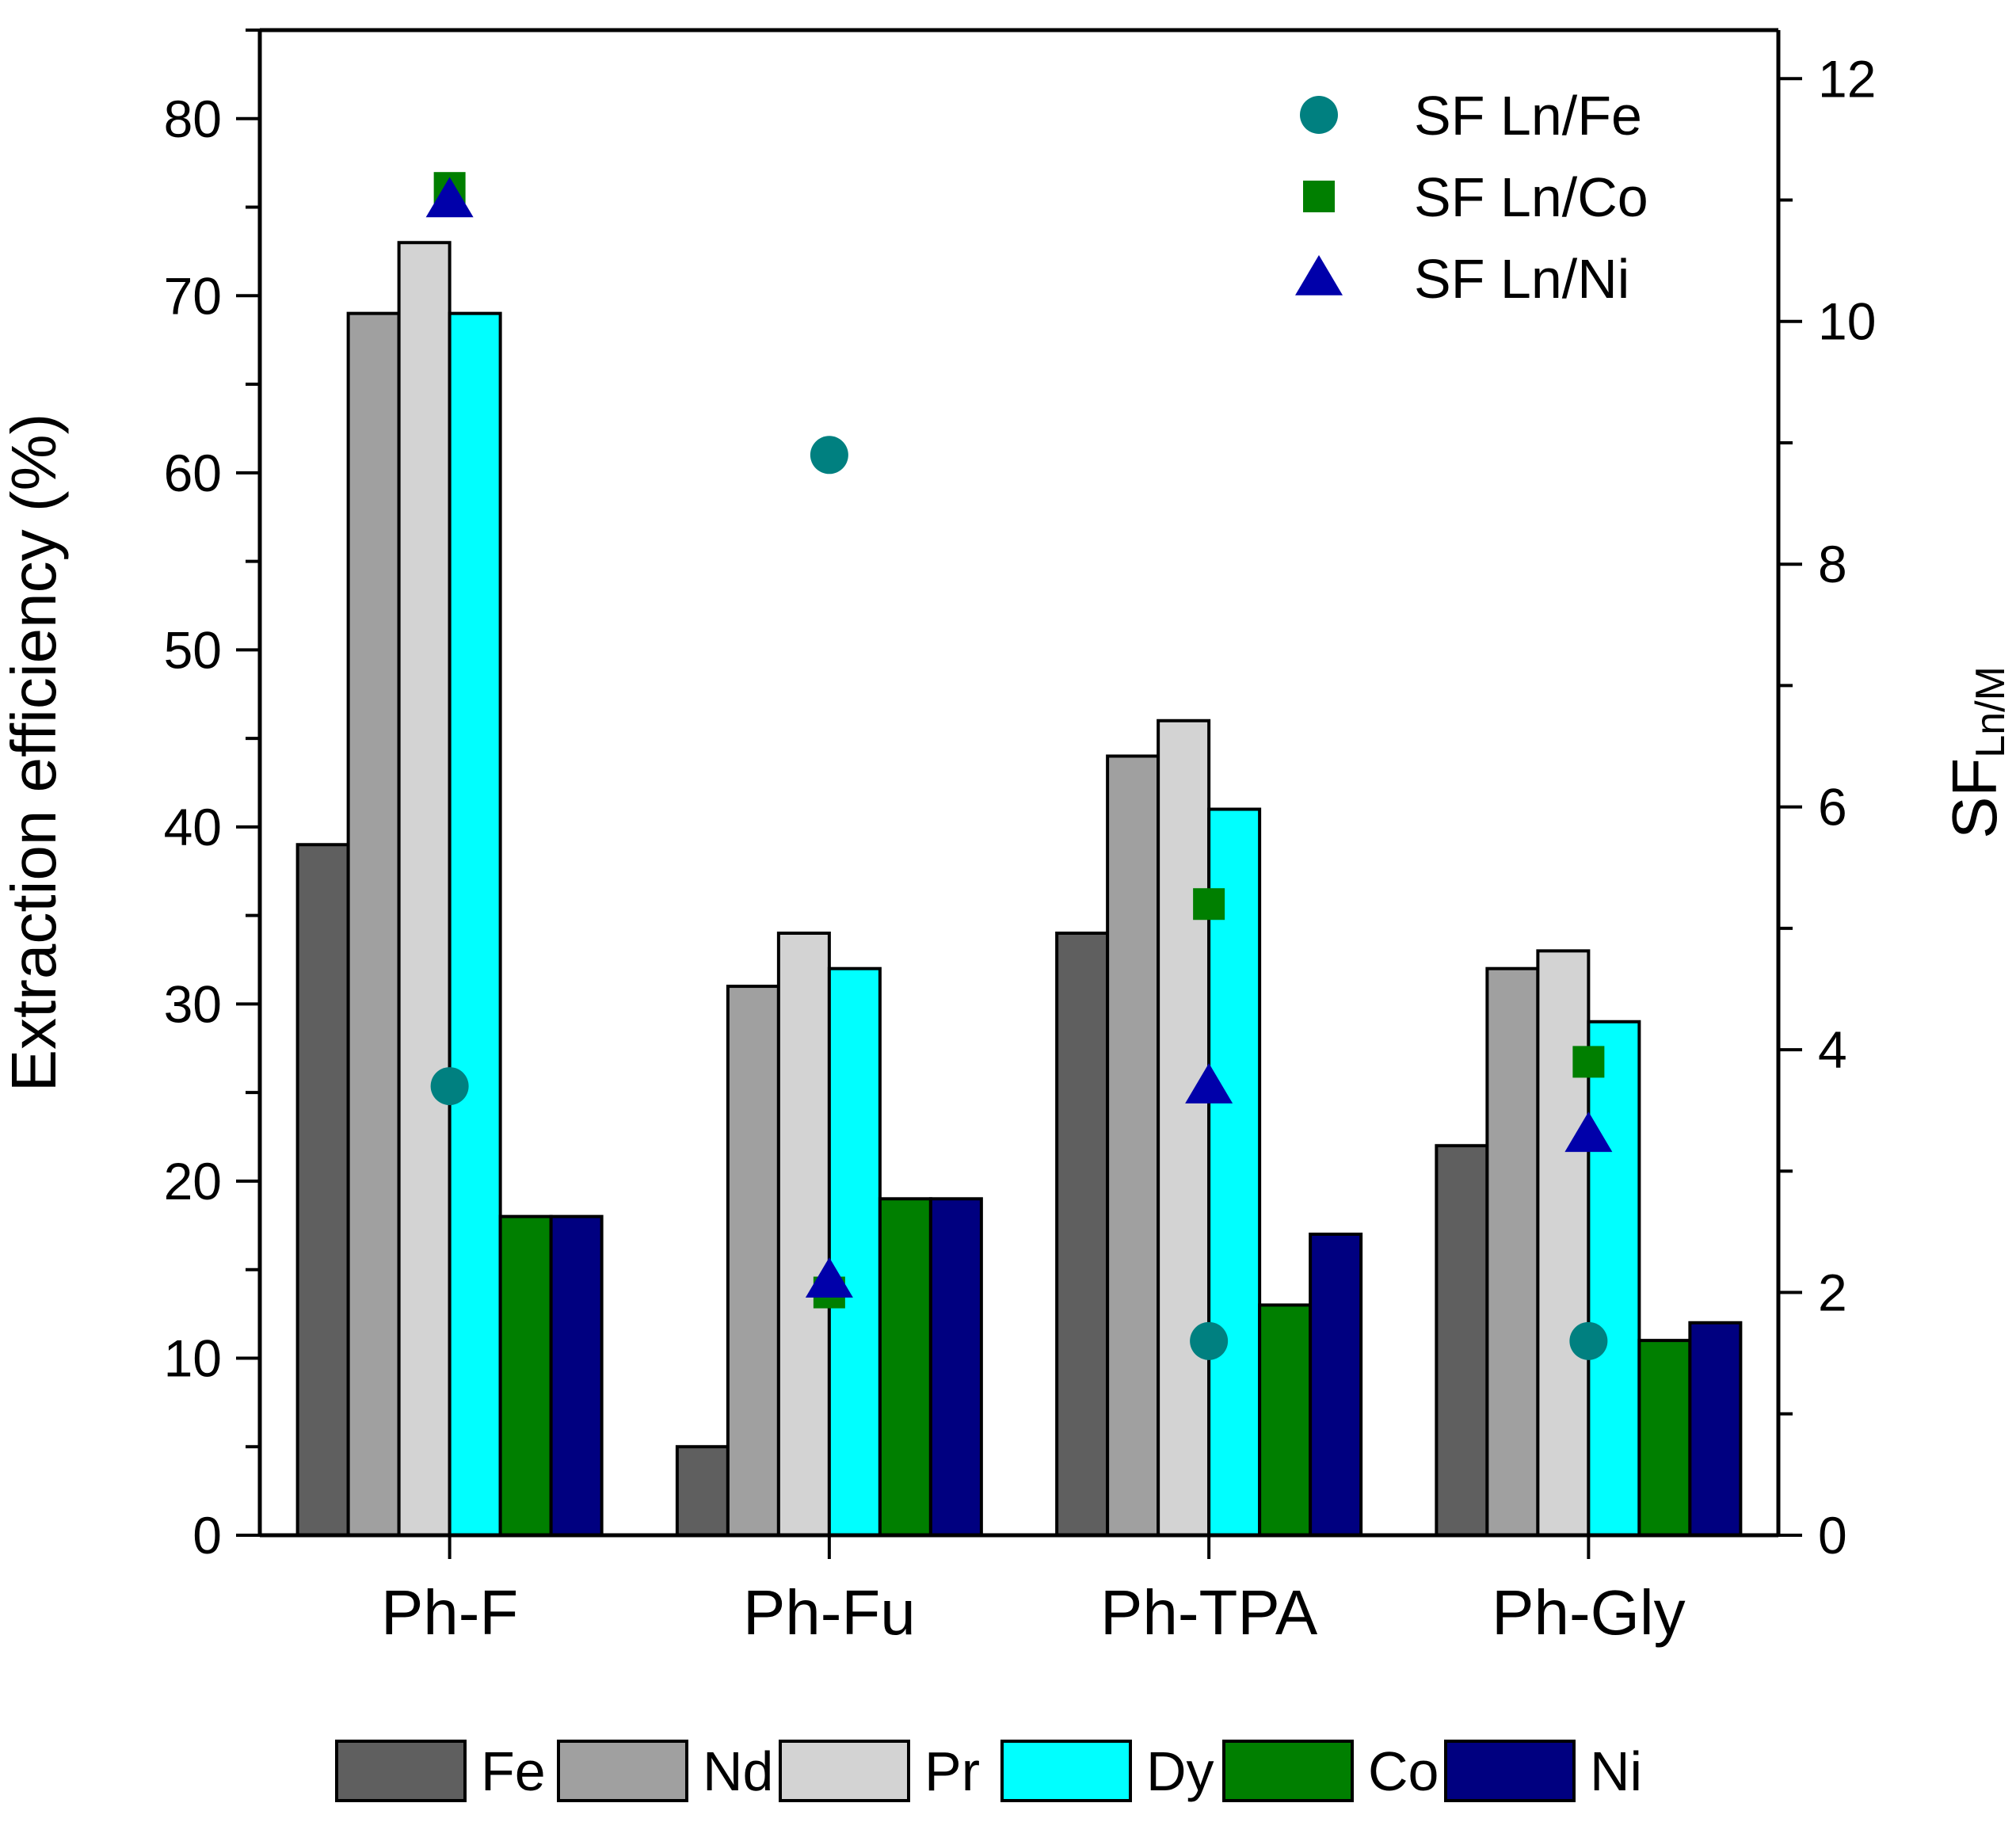 This screenshot has height=1822, width=2016. I want to click on bar-ni-ph-gly, so click(1716, 1429).